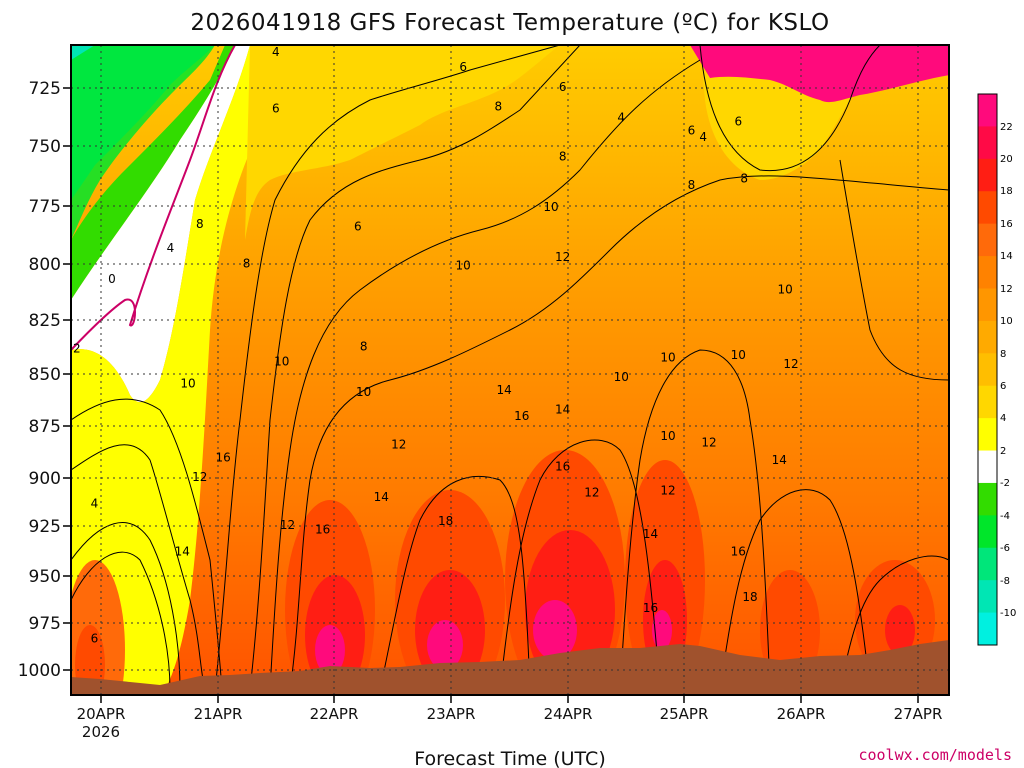 Image resolution: width=1024 pixels, height=768 pixels. I want to click on colorbar-label: -2, so click(1005, 483).